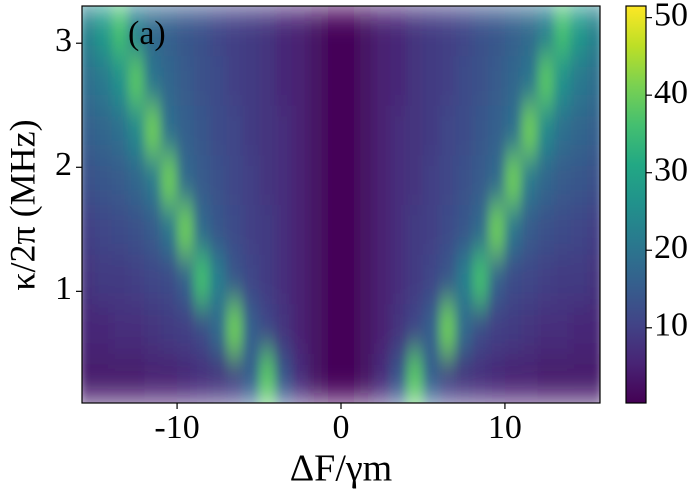 The image size is (700, 500). What do you see at coordinates (147, 33) in the screenshot?
I see `annotation: (a)` at bounding box center [147, 33].